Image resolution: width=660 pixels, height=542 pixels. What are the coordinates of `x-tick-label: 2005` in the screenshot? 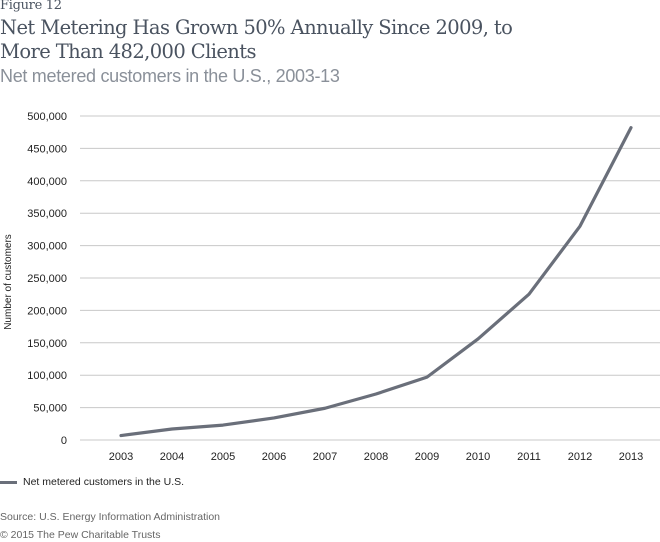 It's located at (223, 457).